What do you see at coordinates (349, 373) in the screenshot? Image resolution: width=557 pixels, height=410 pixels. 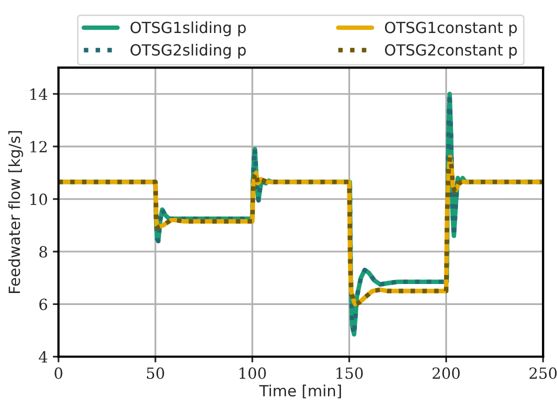 I see `x-tick-label: 150` at bounding box center [349, 373].